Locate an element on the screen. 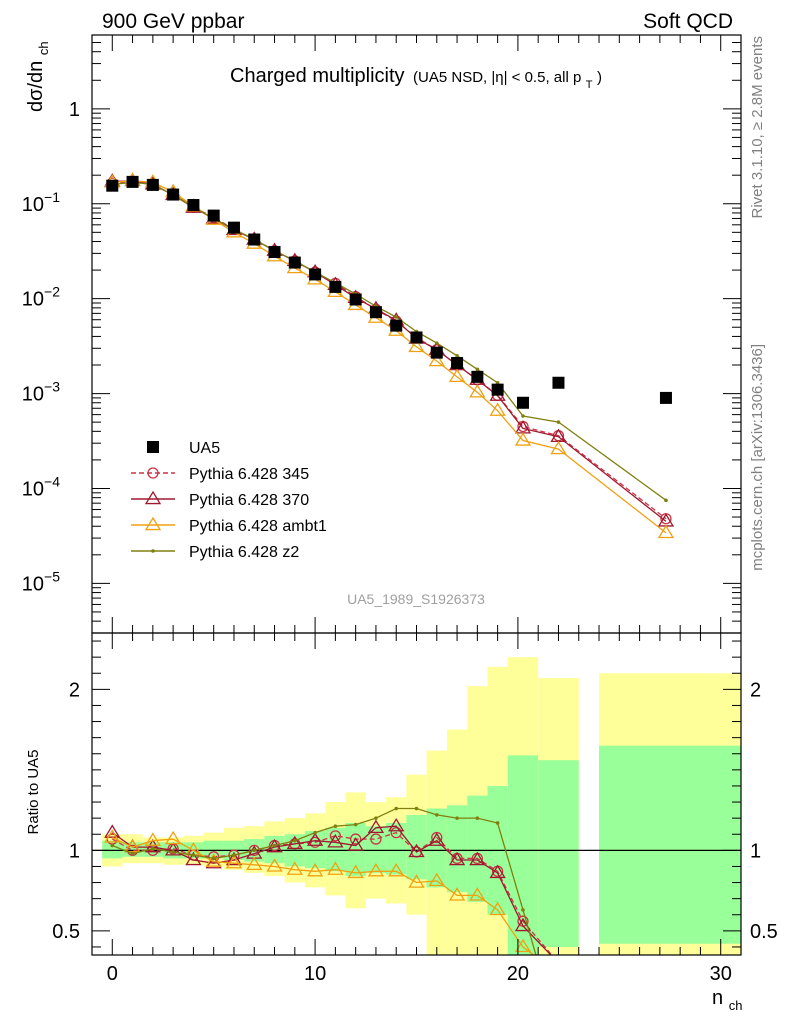 Image resolution: width=786 pixels, height=1024 pixels. chart-subtitle-end: ) is located at coordinates (599, 77).